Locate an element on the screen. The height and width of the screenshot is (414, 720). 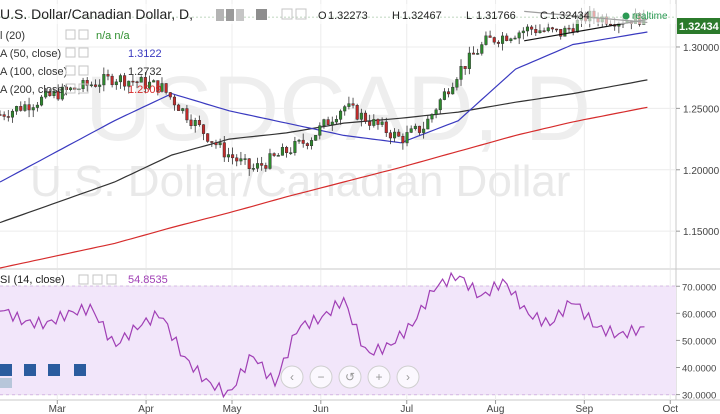
scroll-left-button: ‹ is located at coordinates (292, 377).